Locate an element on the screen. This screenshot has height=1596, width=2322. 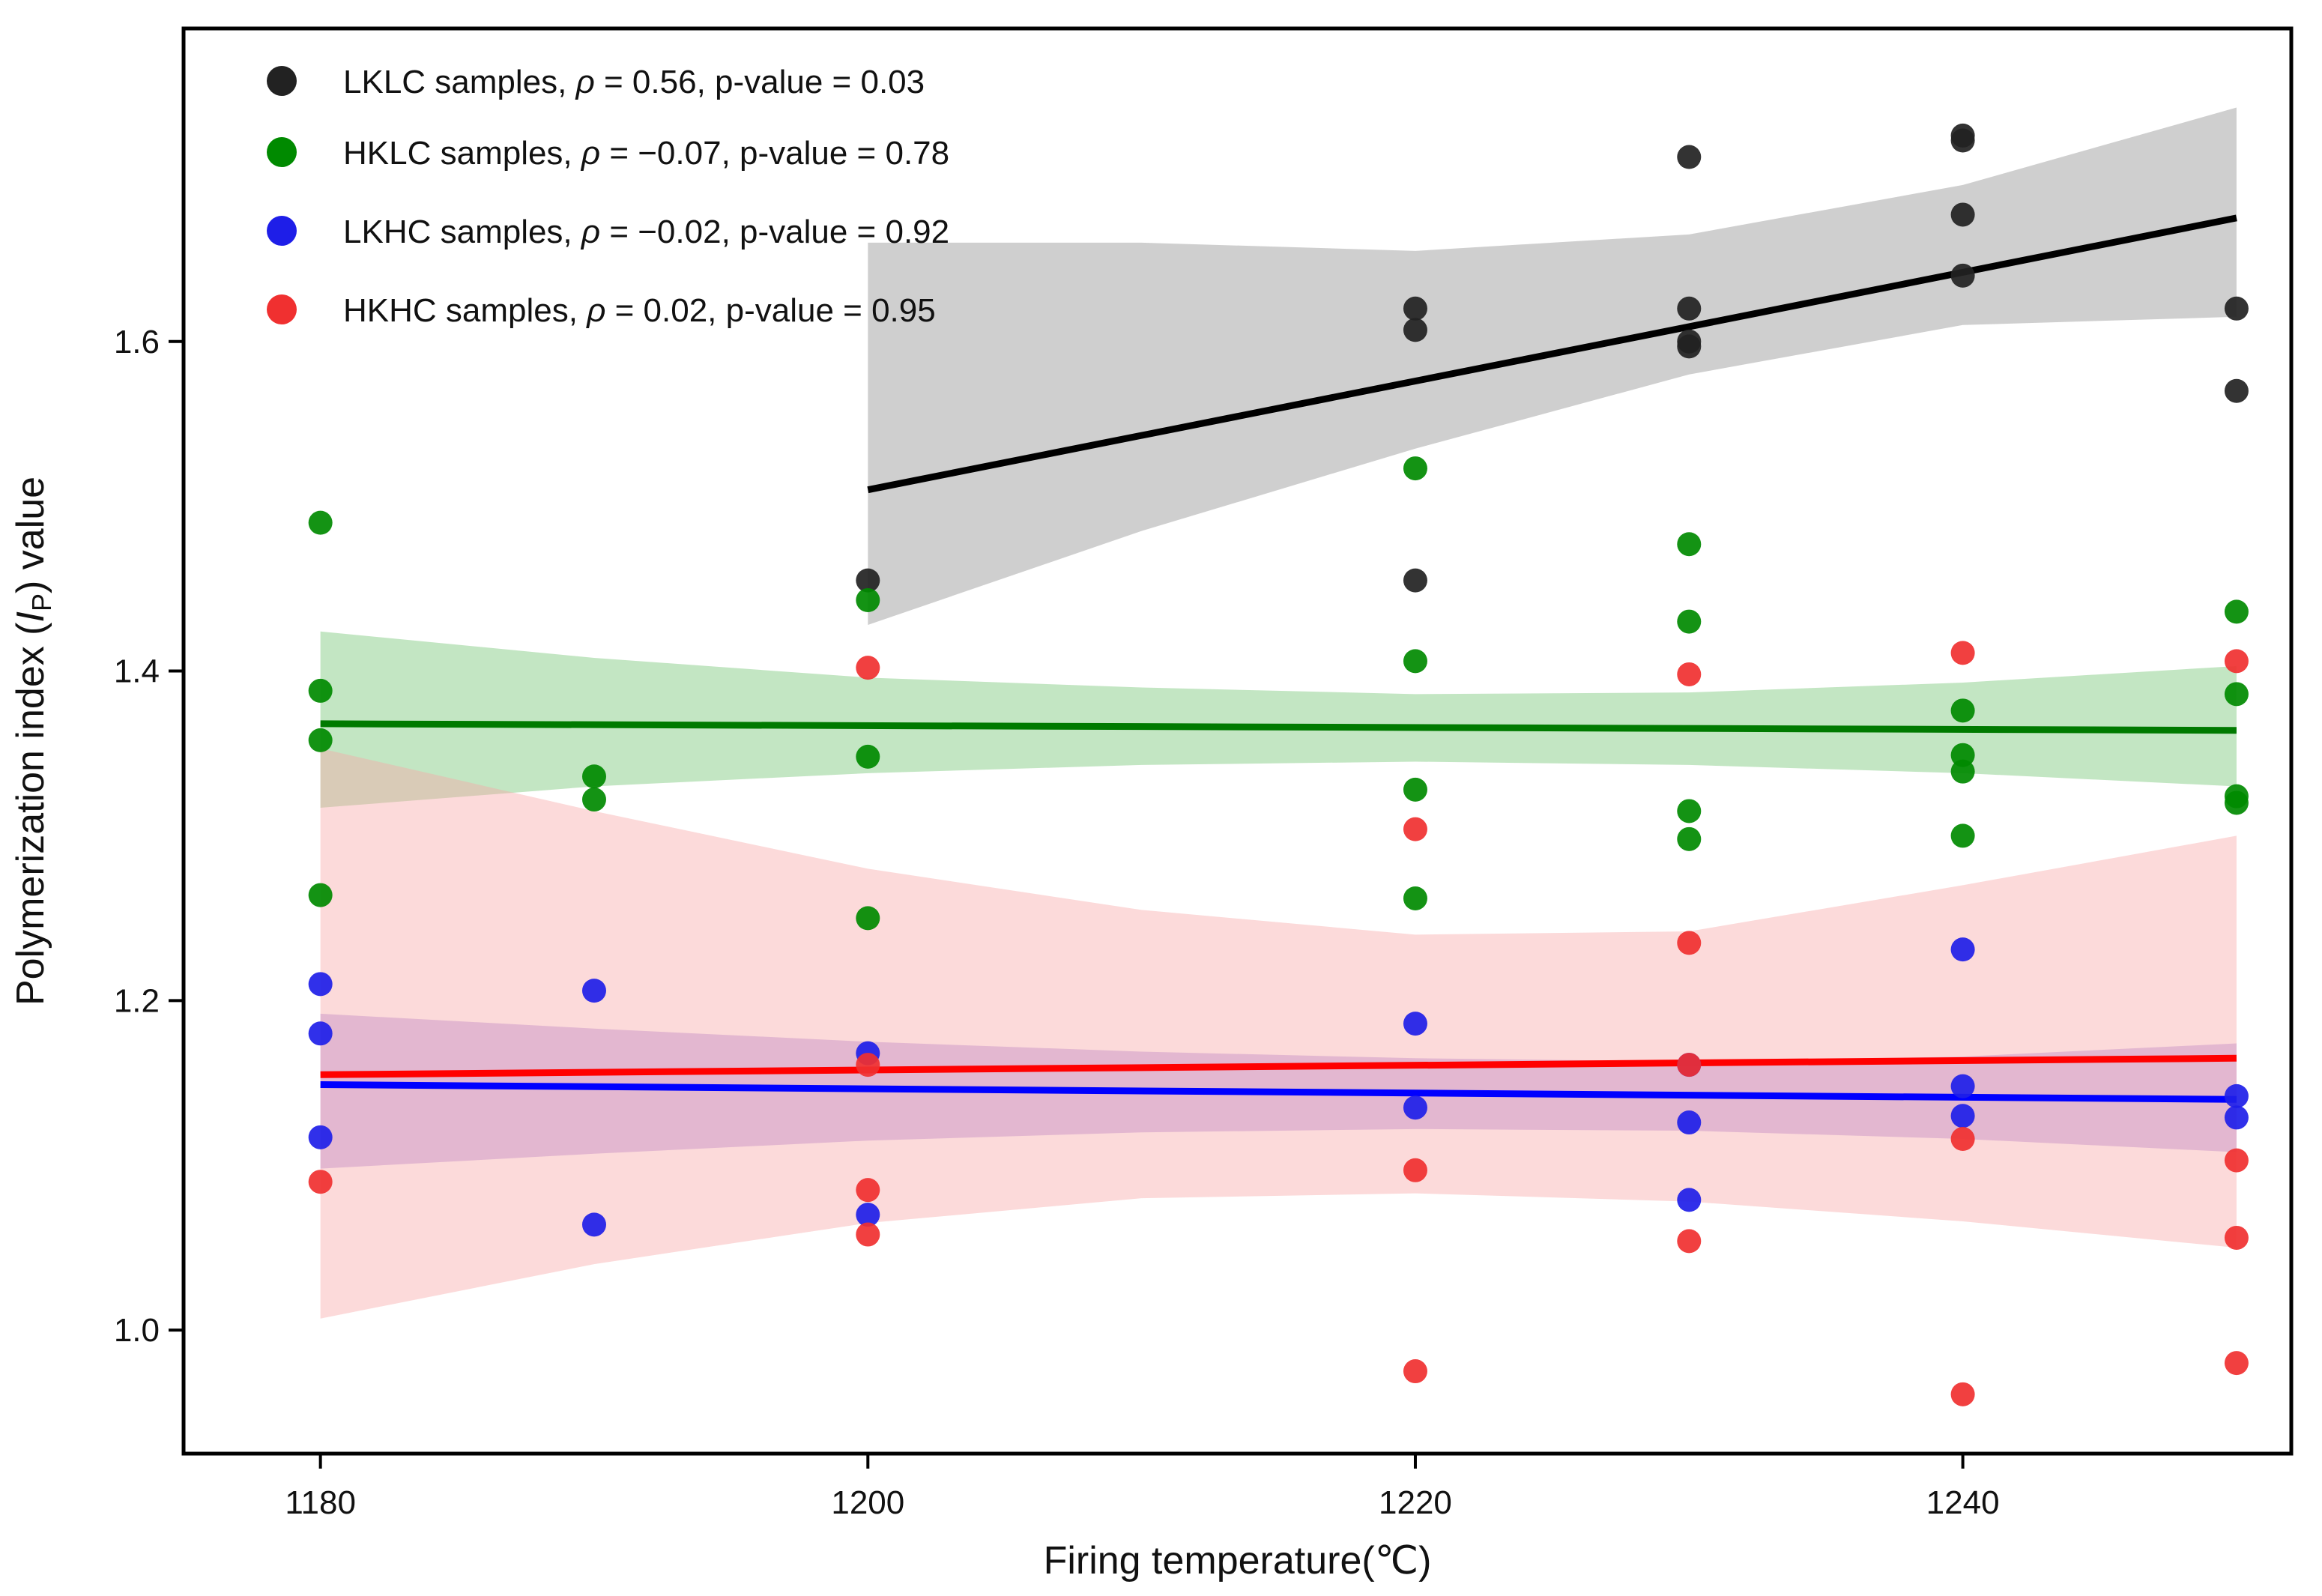
x-tick-label: 1200 is located at coordinates (868, 1502).